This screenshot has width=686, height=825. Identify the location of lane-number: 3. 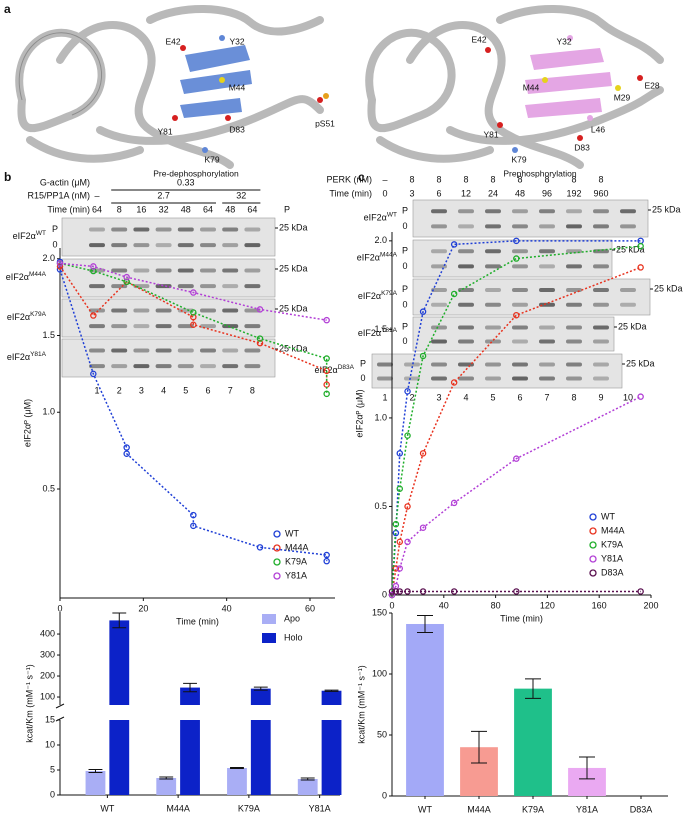
(141, 390).